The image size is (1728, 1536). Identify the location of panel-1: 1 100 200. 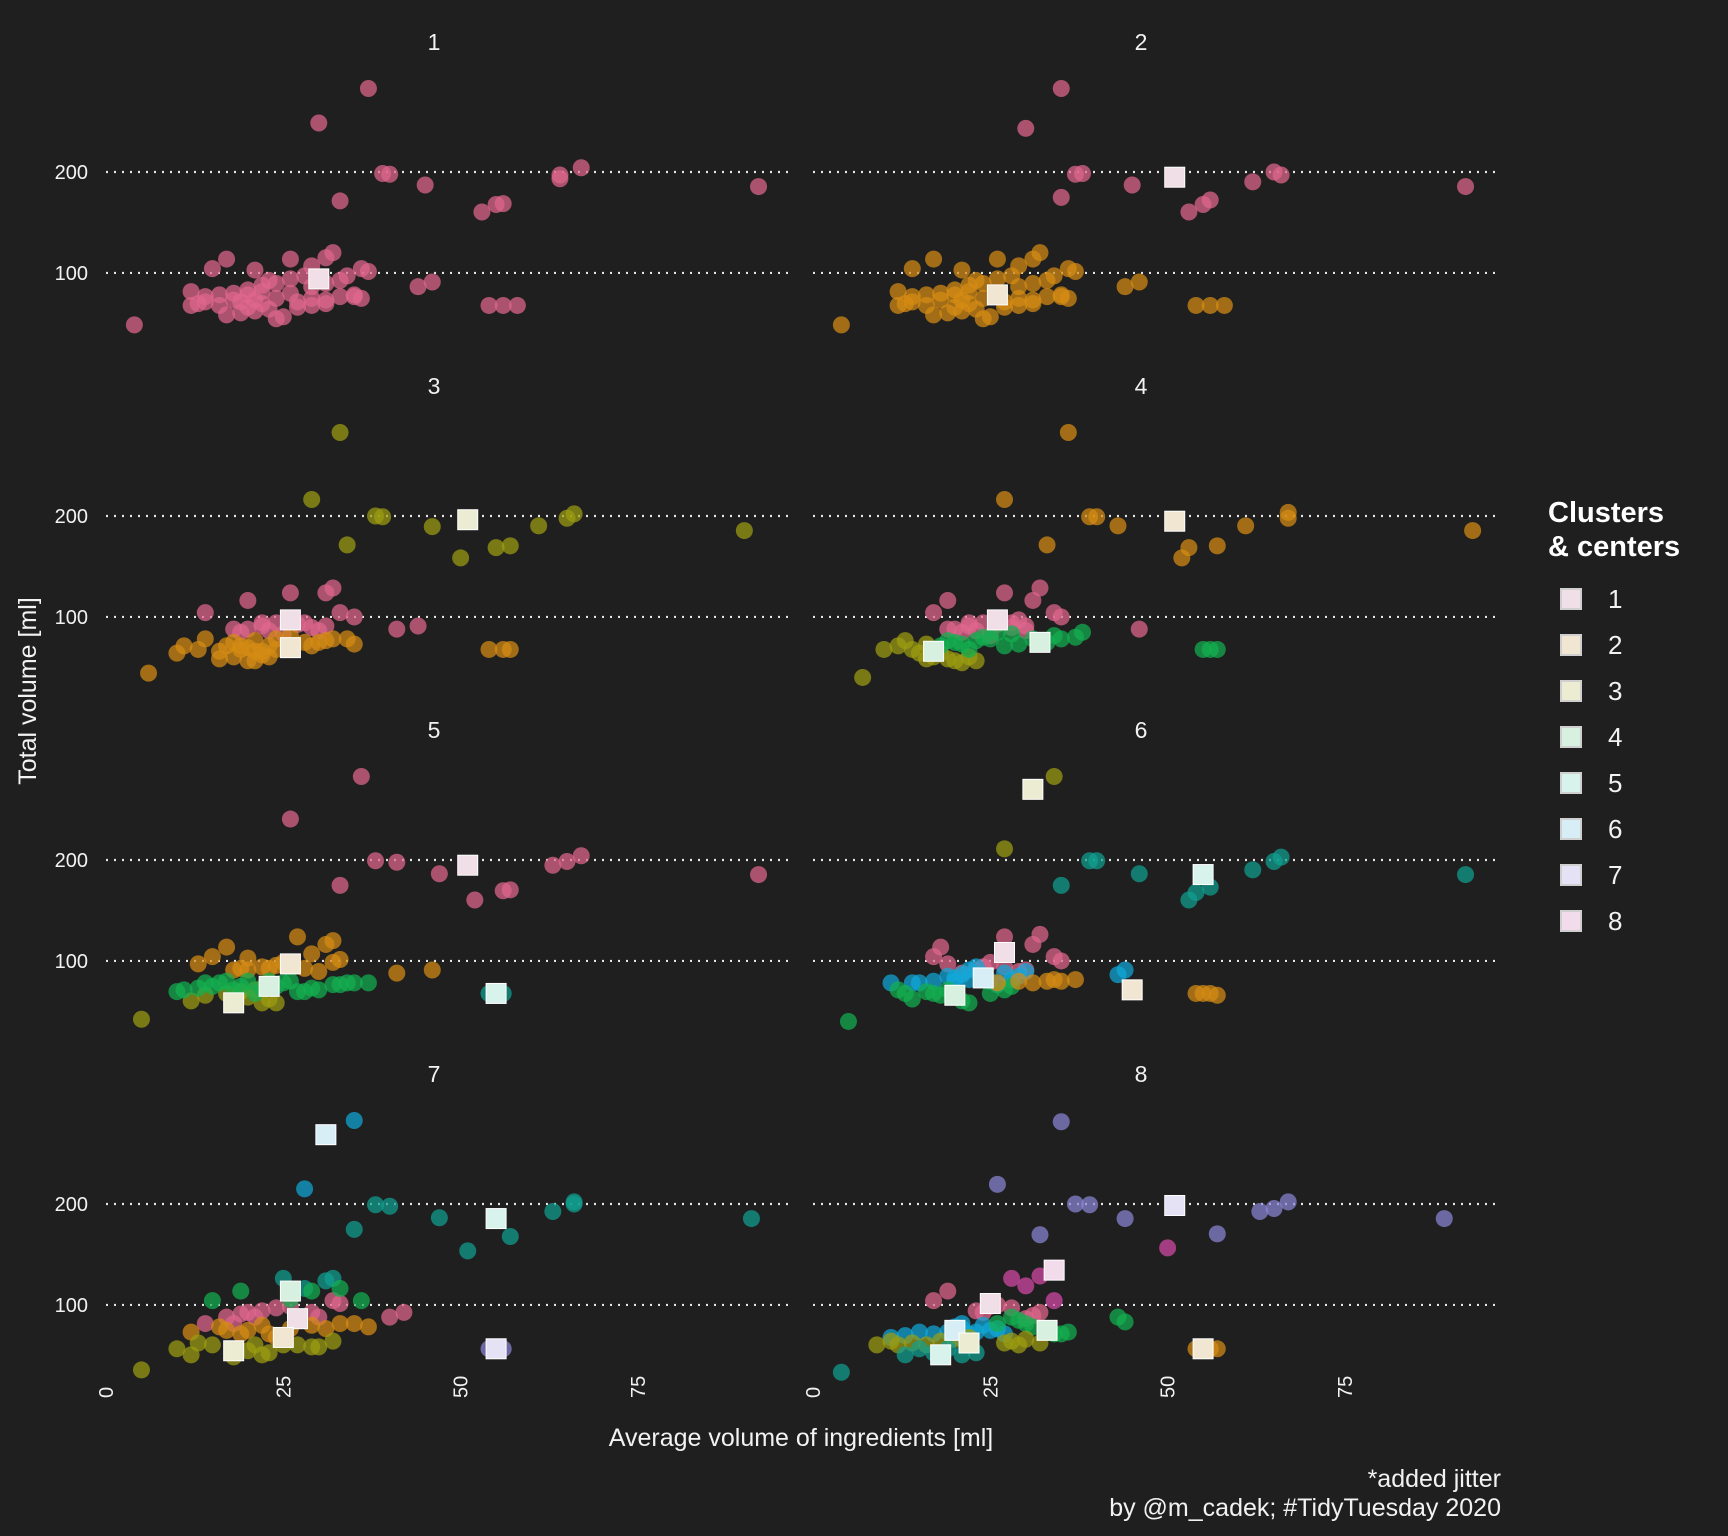
(424, 181).